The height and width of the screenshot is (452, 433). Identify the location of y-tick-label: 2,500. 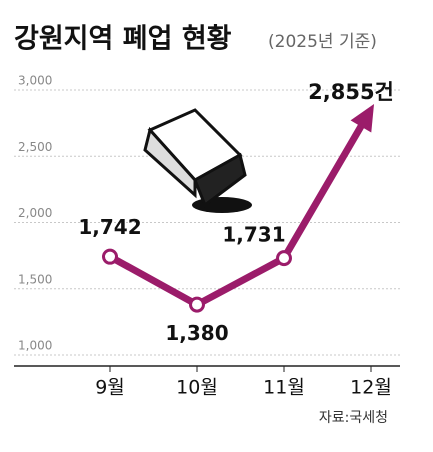
(35, 147).